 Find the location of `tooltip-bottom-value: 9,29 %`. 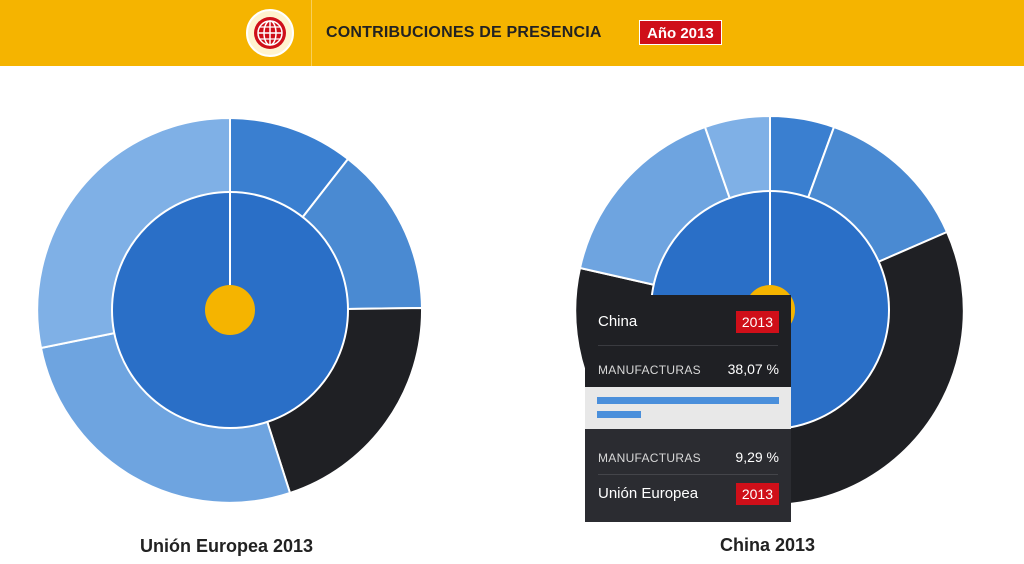

tooltip-bottom-value: 9,29 % is located at coordinates (757, 457).